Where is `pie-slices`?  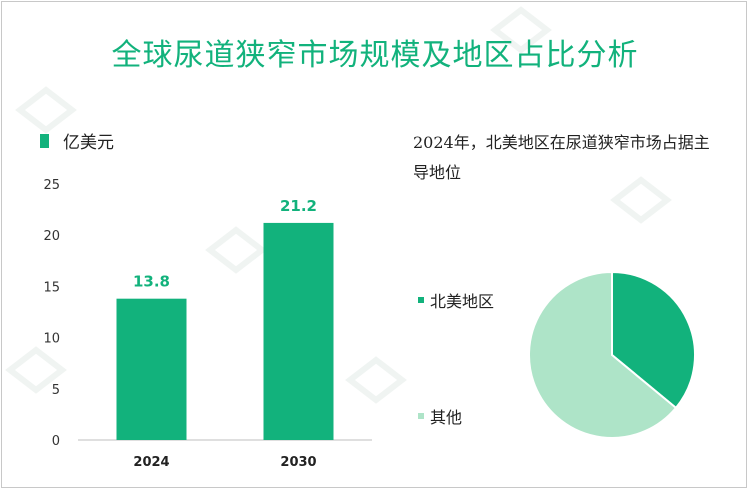 pie-slices is located at coordinates (612, 354).